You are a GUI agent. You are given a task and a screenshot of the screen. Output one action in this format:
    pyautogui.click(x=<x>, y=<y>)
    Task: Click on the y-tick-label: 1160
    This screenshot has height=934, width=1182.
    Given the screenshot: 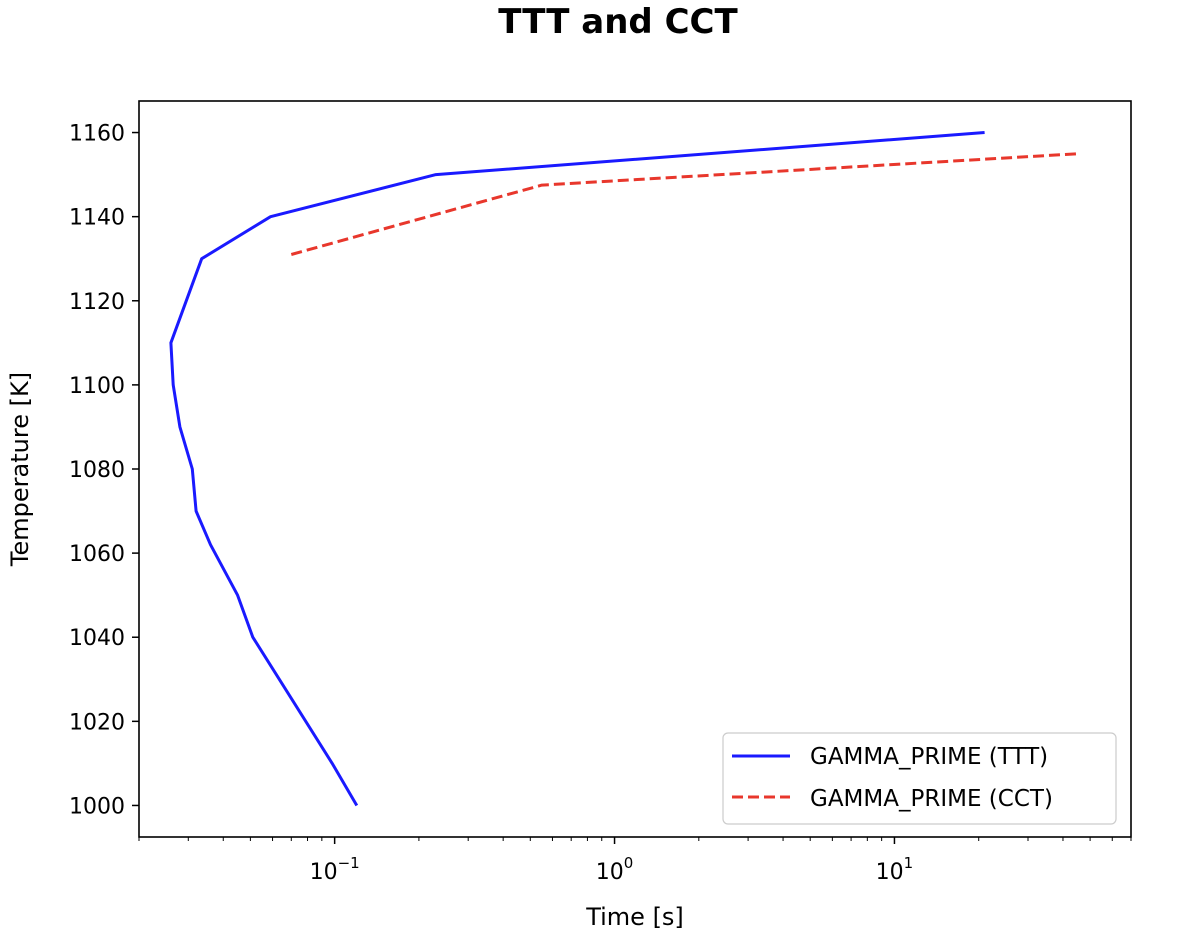 What is the action you would take?
    pyautogui.click(x=97, y=134)
    